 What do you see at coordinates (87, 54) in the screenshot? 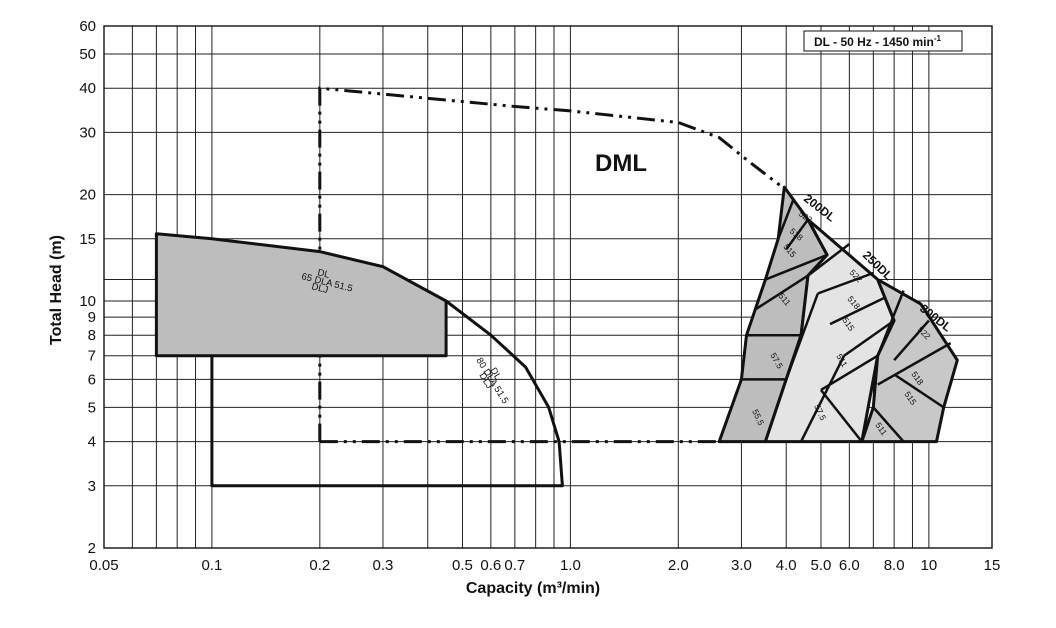
I see `y-tick-label: 50` at bounding box center [87, 54].